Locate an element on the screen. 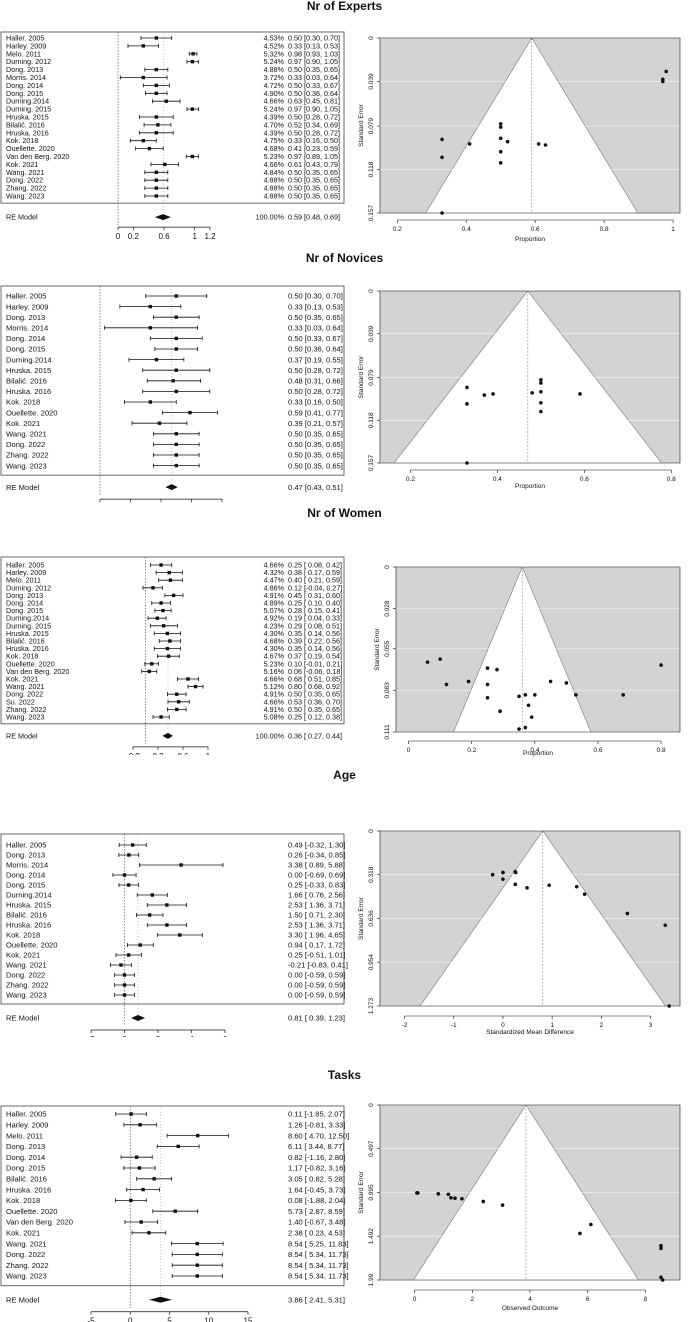  study-ci: 0.37 [ 0.19, 0.54] is located at coordinates (315, 656).